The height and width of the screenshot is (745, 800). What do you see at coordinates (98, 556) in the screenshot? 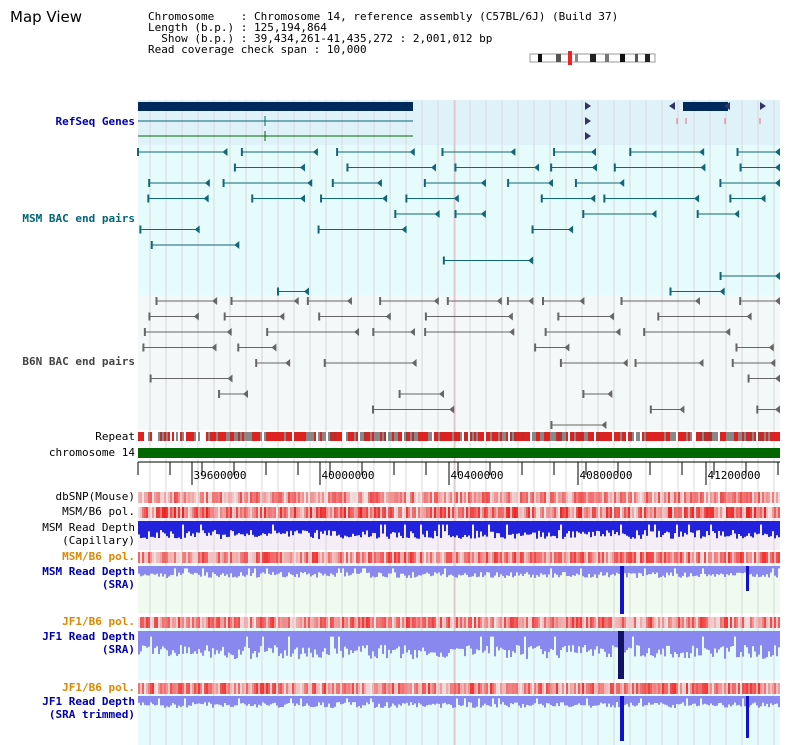
I see `msm-b6-pol-label-2: MSM/B6 pol.` at bounding box center [98, 556].